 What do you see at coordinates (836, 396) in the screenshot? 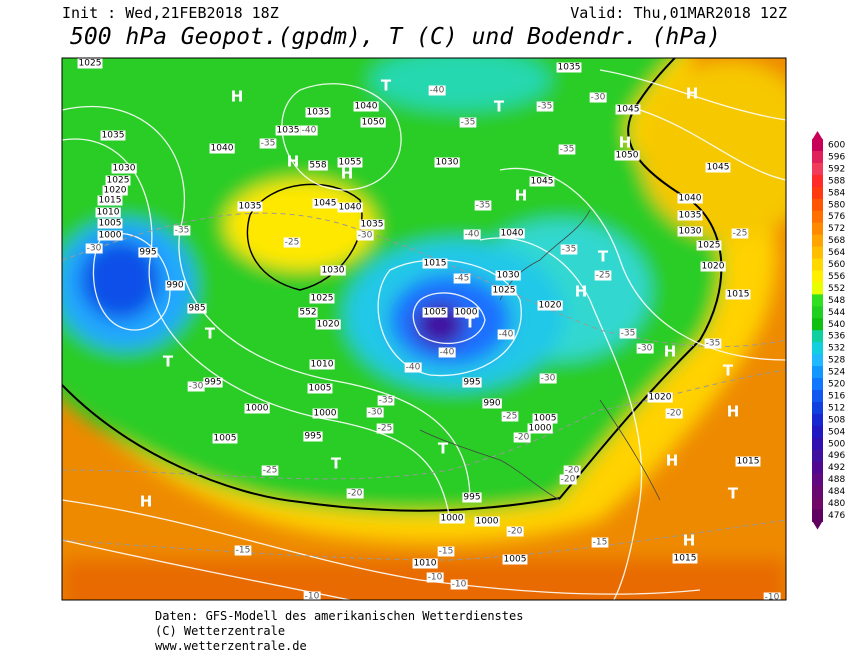
I see `legend-label: 516` at bounding box center [836, 396].